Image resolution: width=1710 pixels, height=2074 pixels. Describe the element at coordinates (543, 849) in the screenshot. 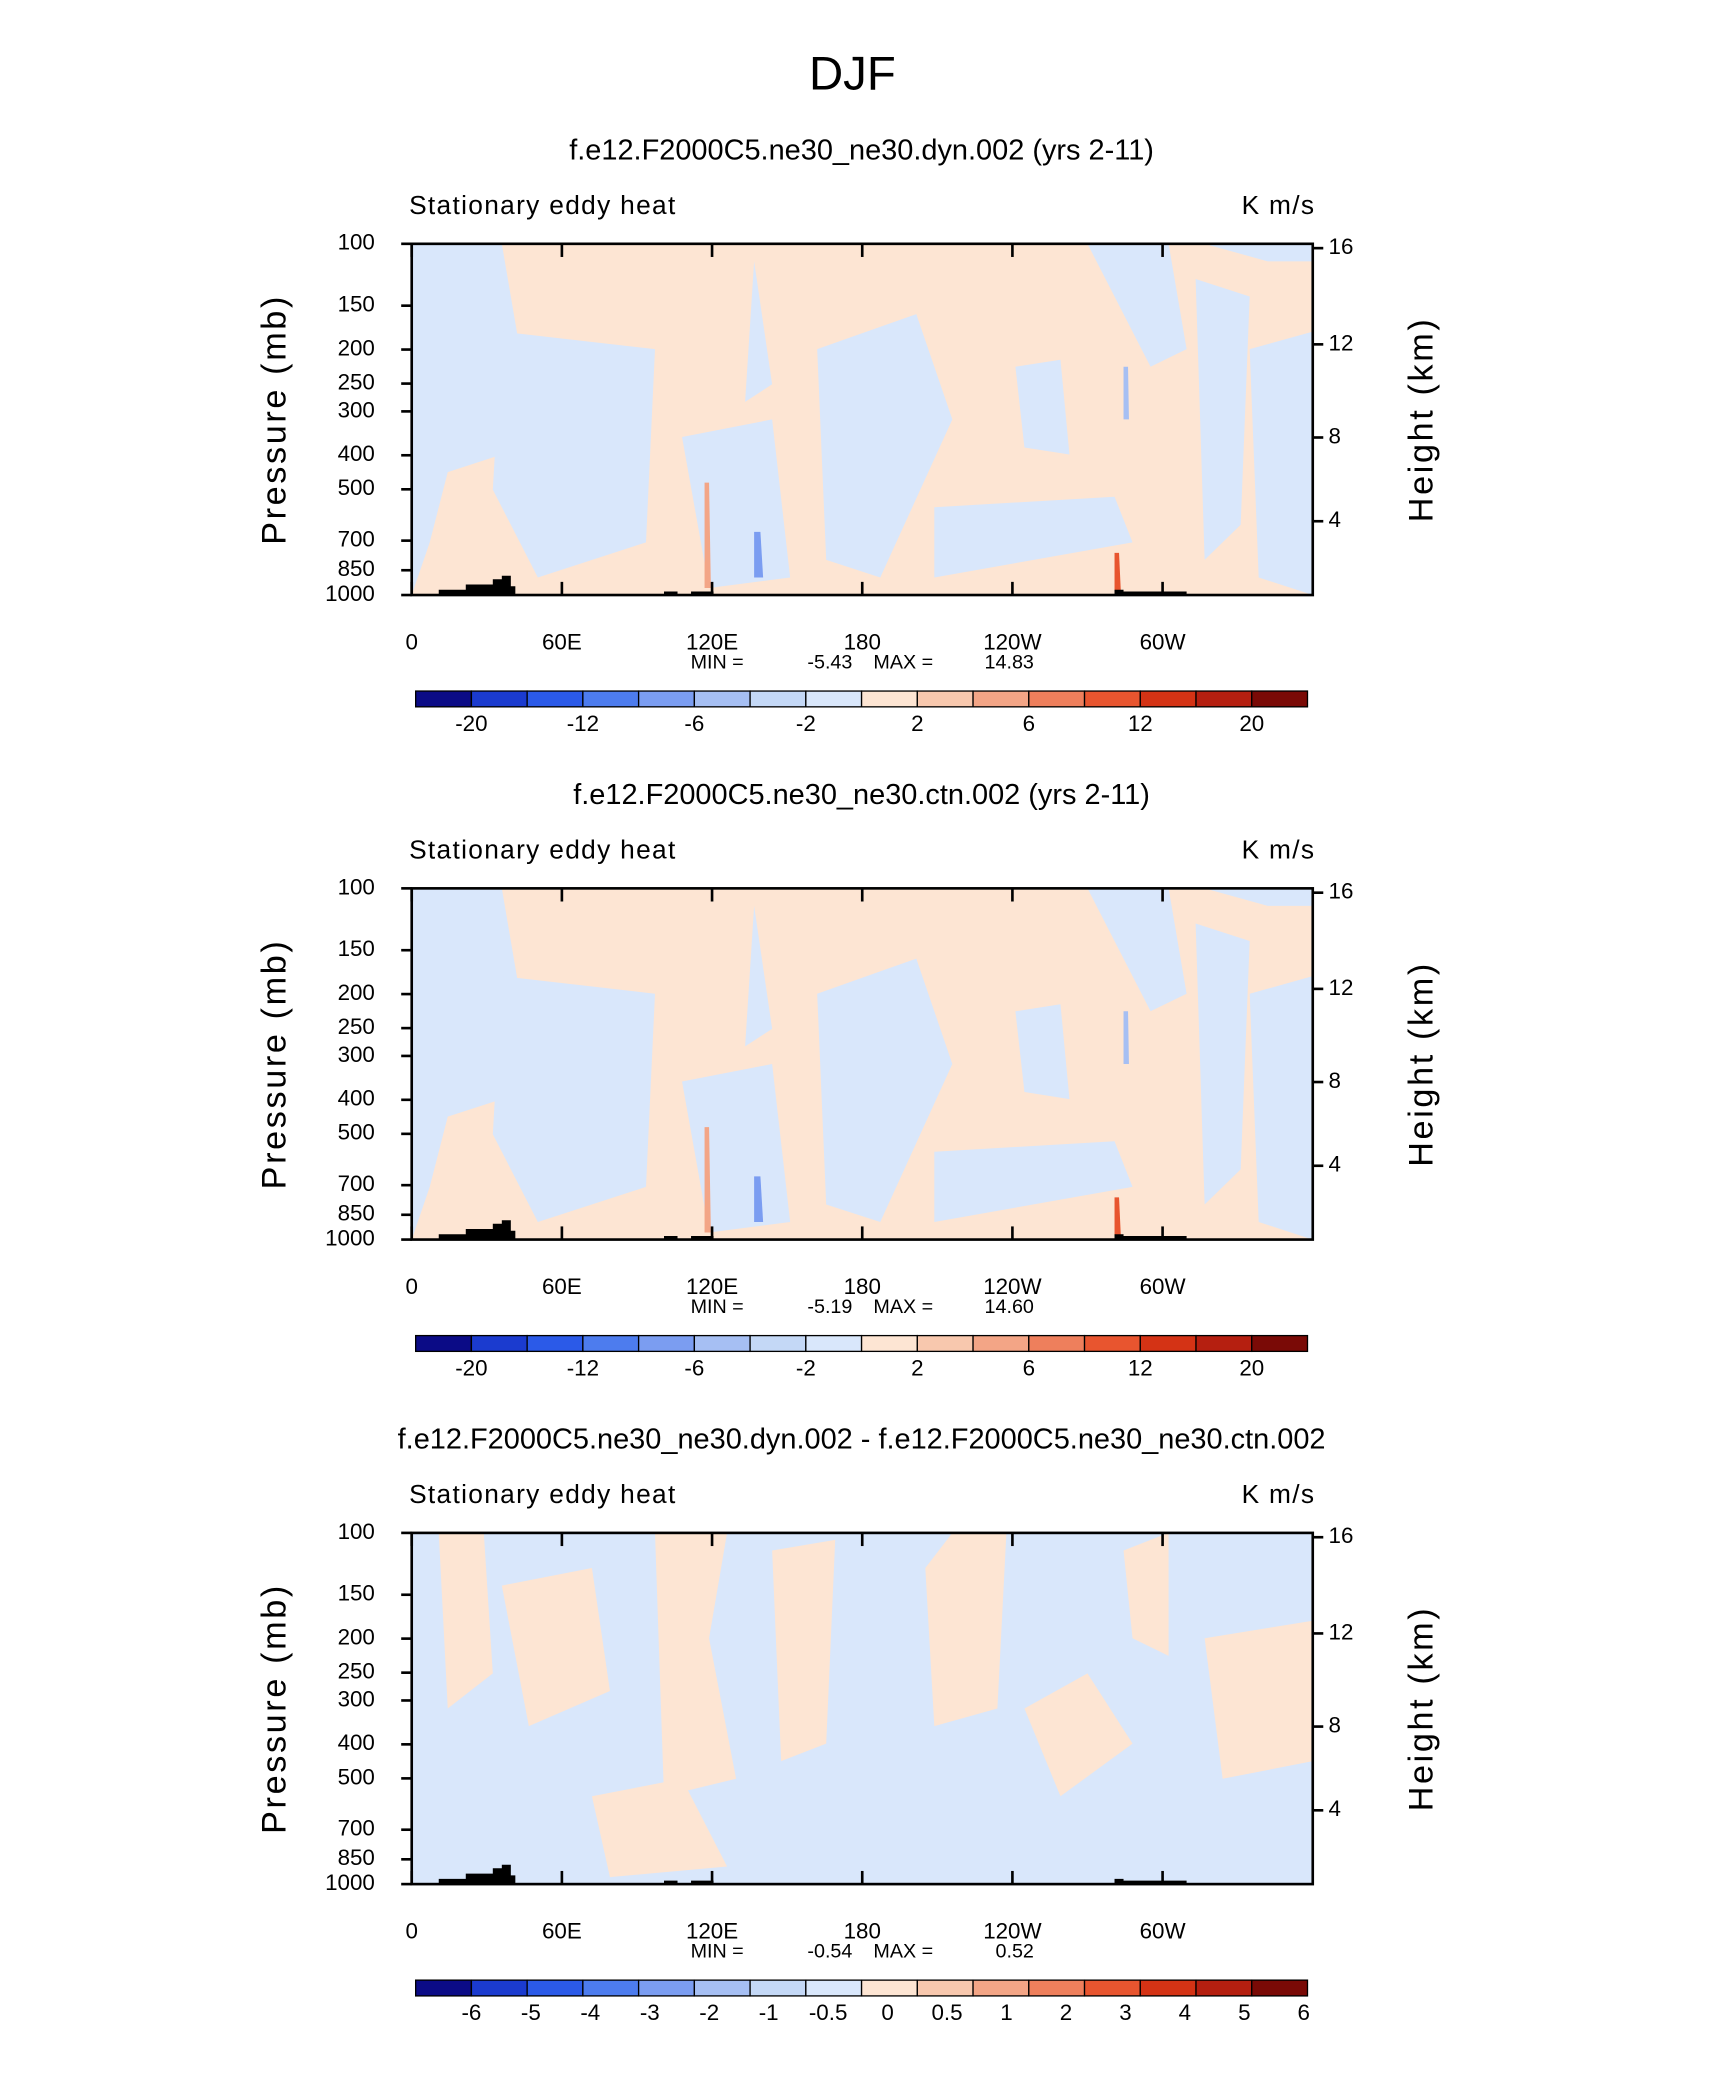

I see `left-label: Stationary eddy heat` at that location.